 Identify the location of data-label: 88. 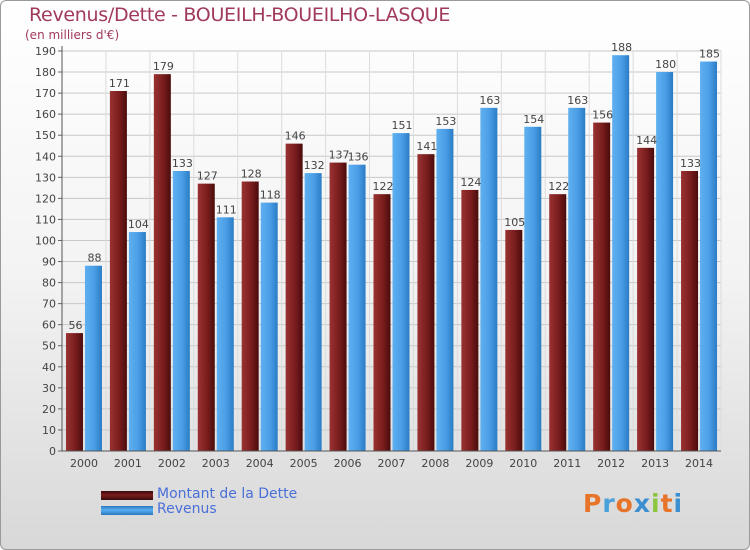
(94, 258).